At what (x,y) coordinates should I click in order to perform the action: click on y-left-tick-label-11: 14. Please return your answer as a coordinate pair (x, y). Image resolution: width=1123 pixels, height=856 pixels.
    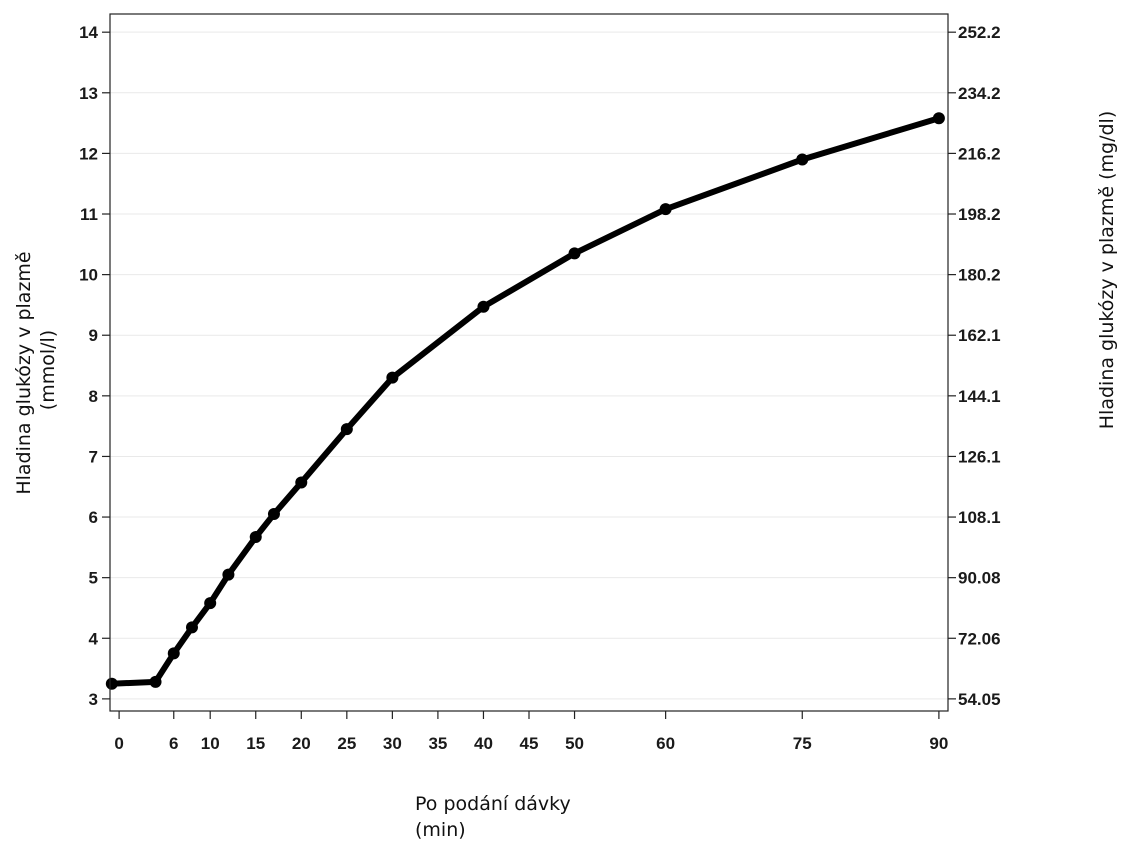
    Looking at the image, I should click on (88, 32).